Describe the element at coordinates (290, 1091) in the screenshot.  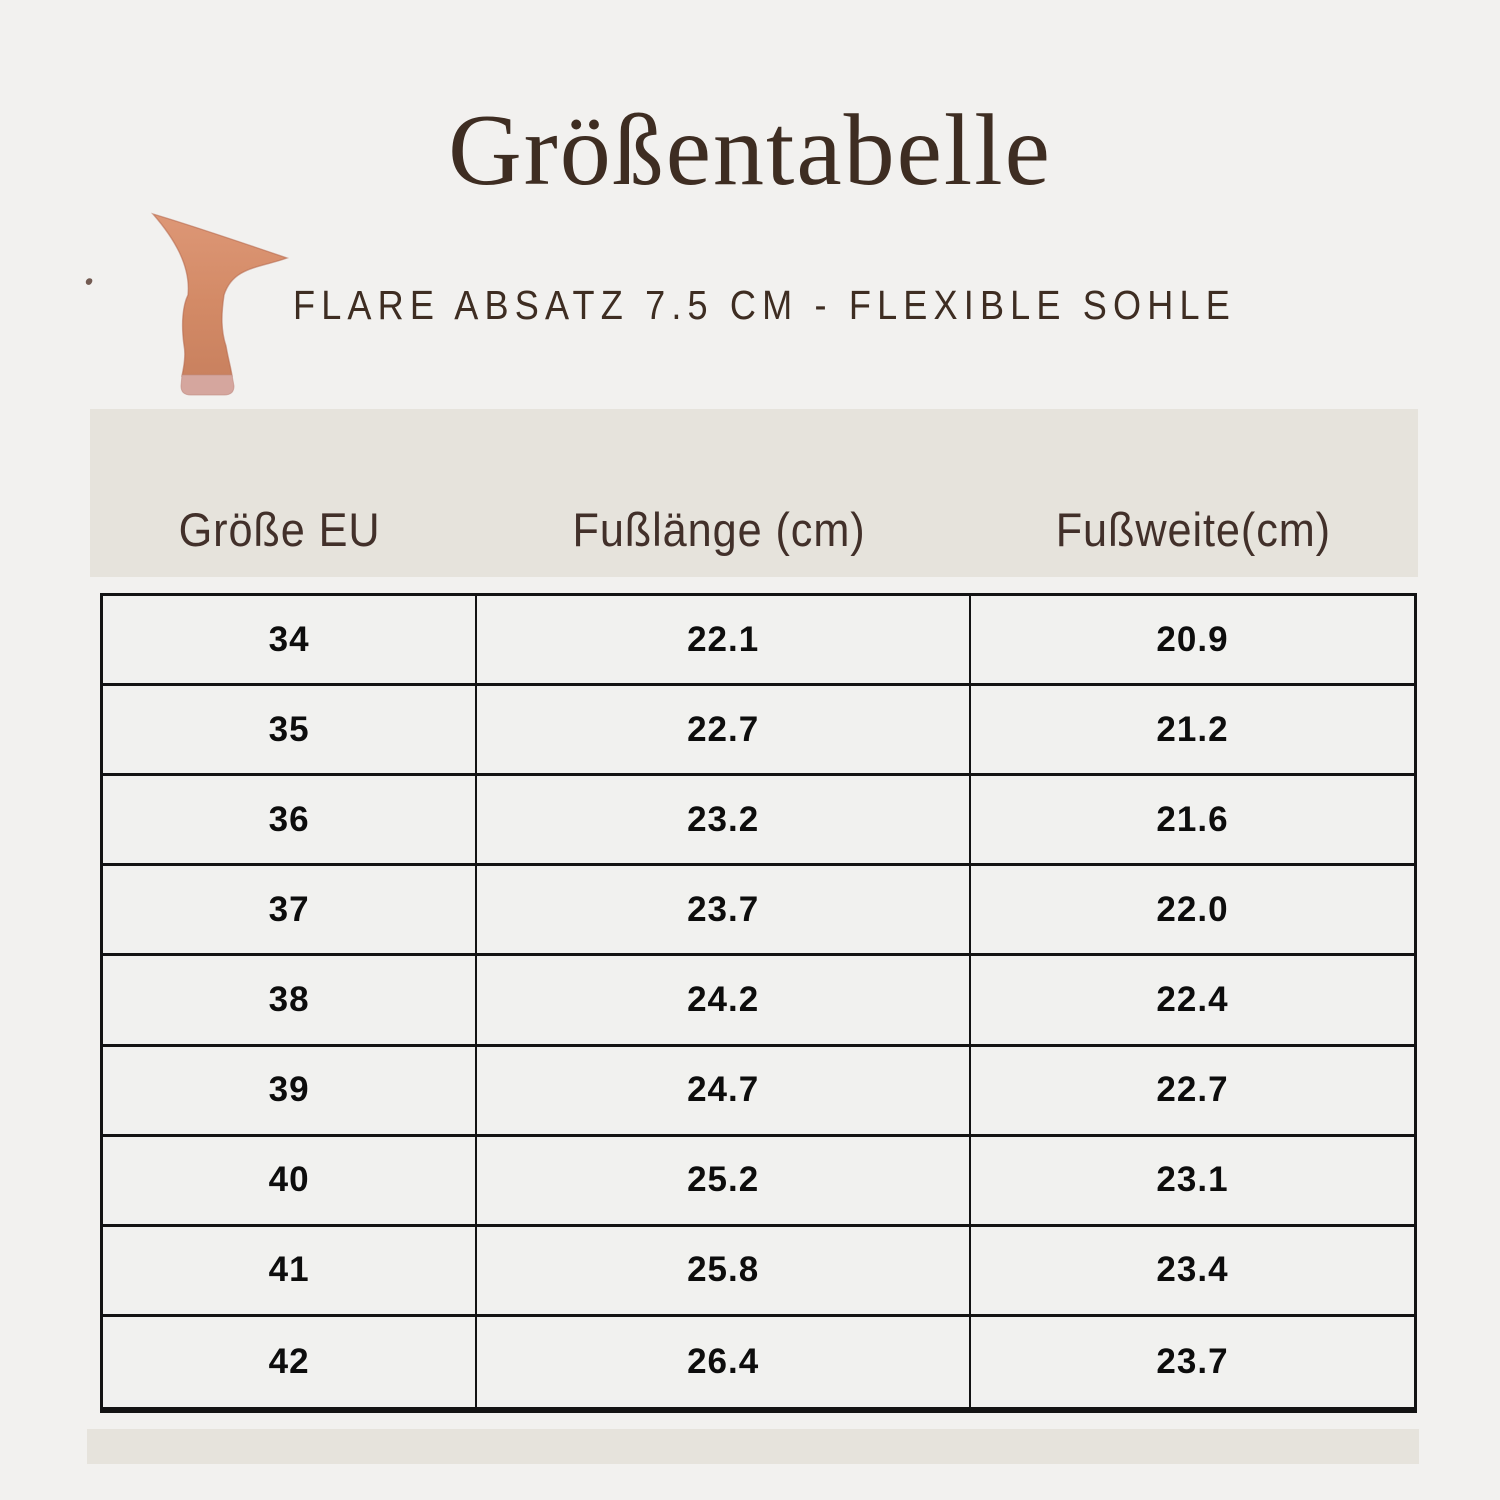
I see `table-cell: 39` at that location.